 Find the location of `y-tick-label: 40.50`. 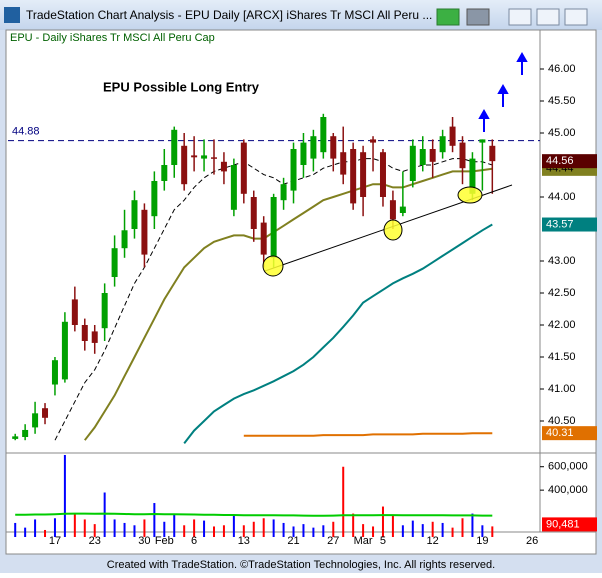

y-tick-label: 40.50 is located at coordinates (562, 421).